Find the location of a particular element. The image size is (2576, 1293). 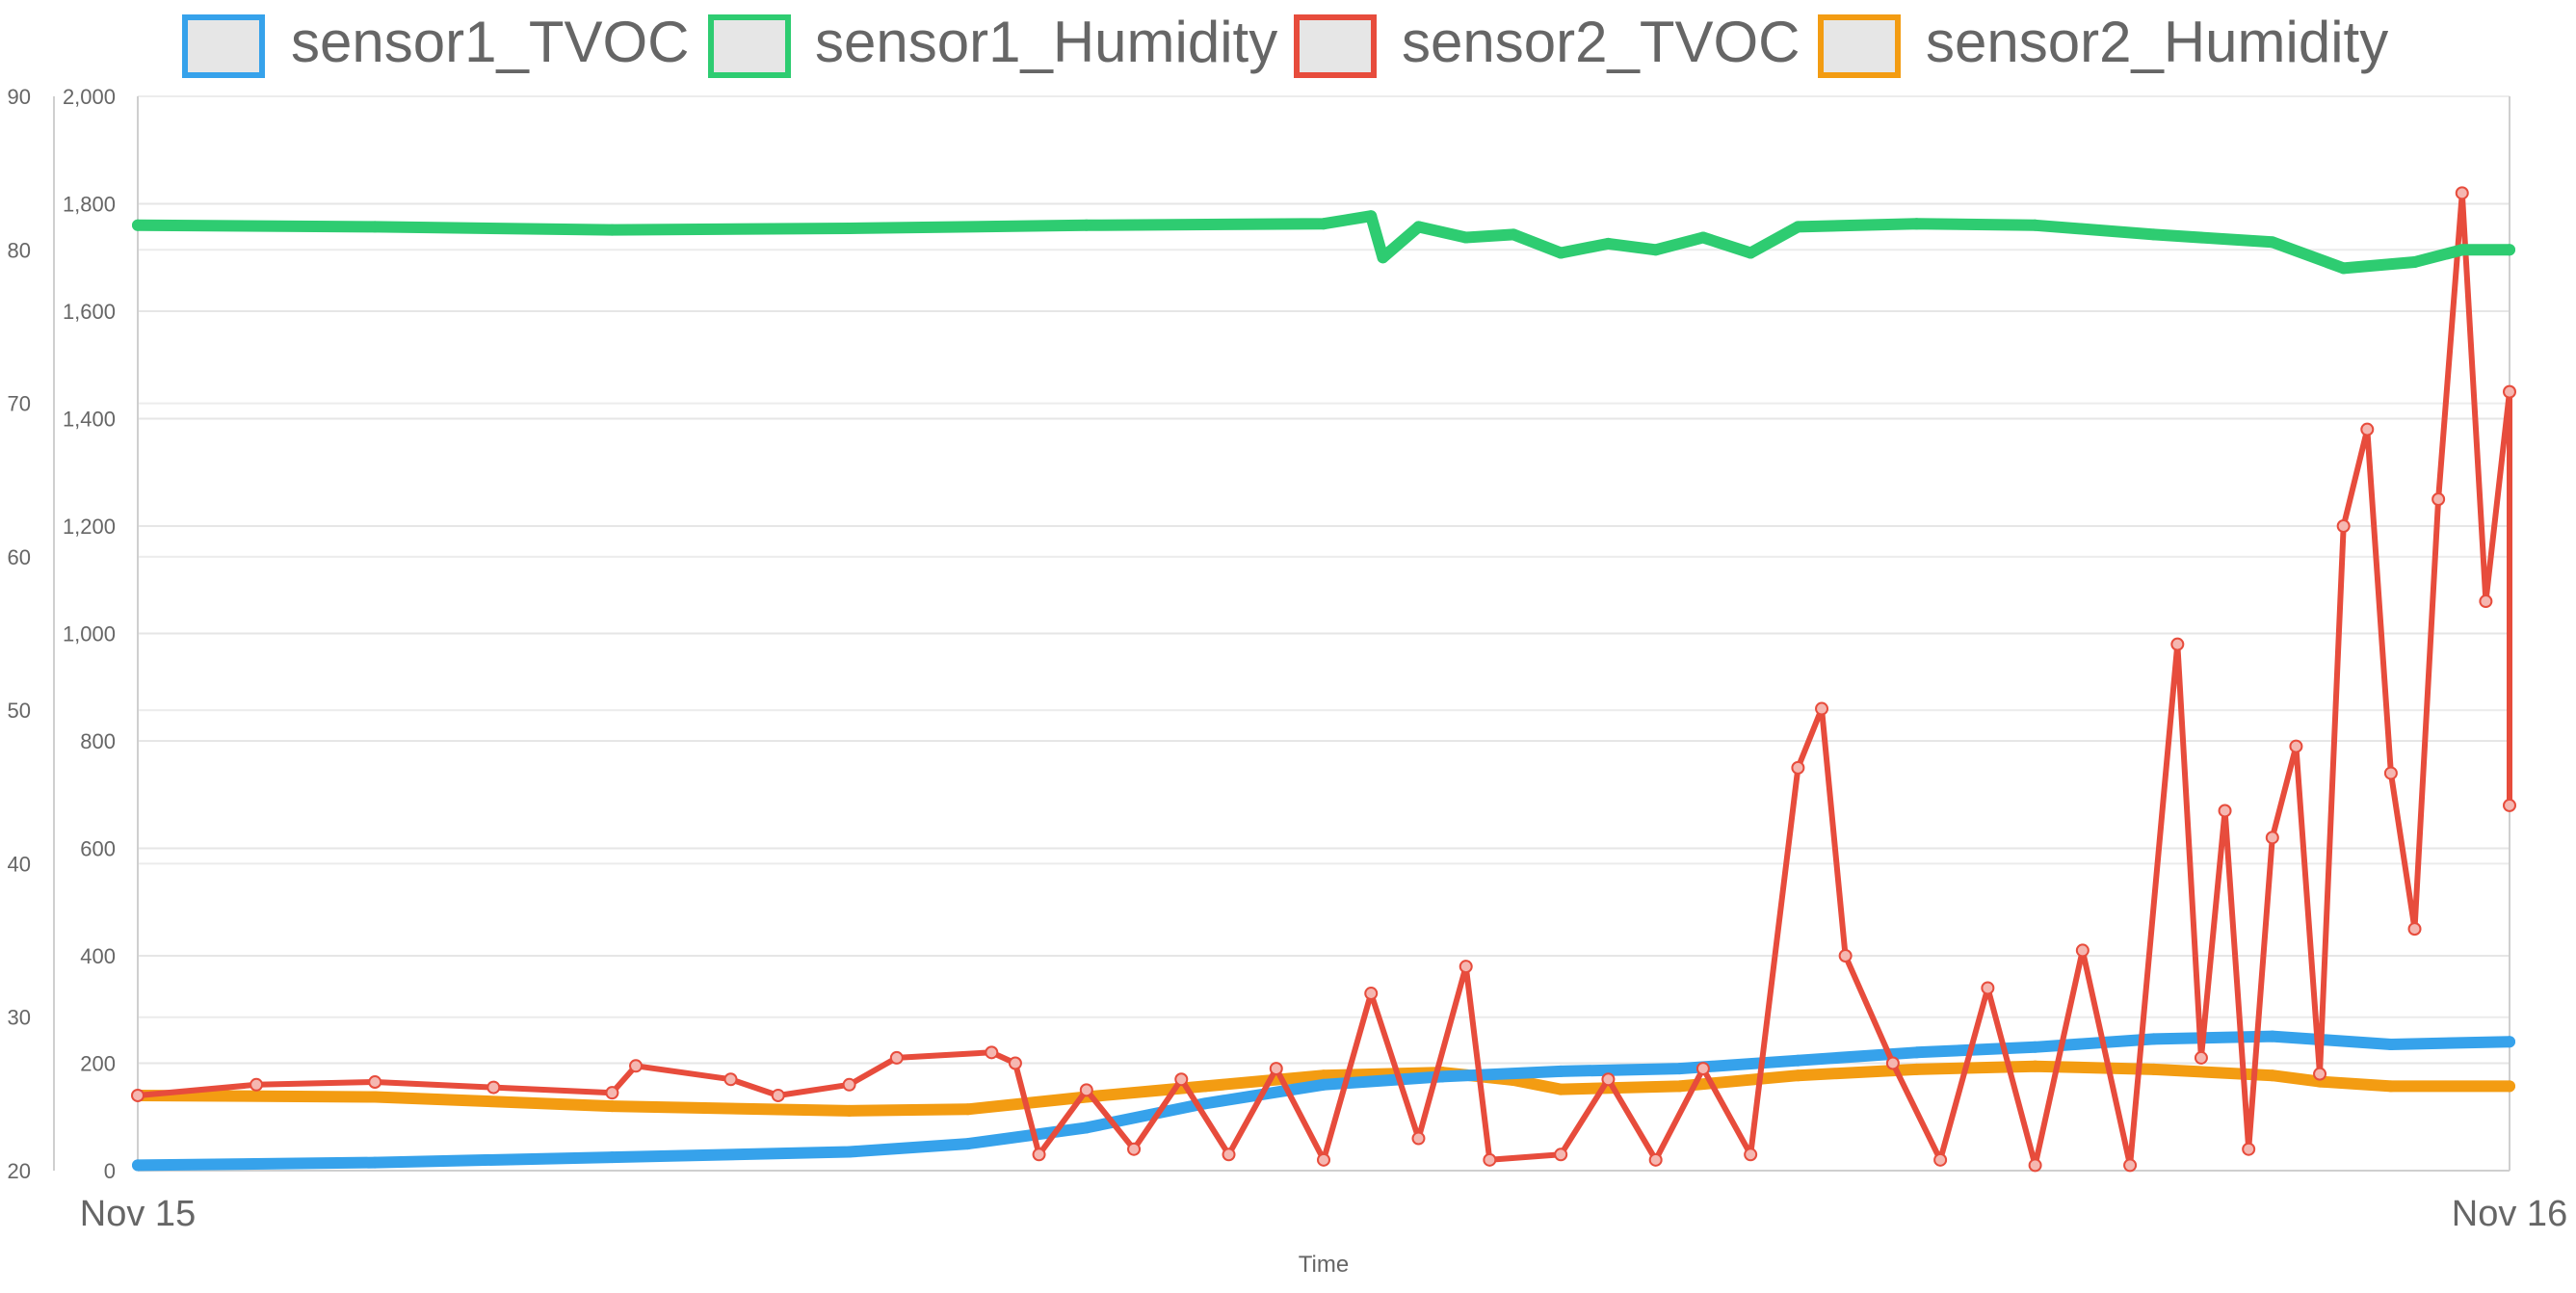

legend-label: sensor2_TVOC is located at coordinates (1602, 42).